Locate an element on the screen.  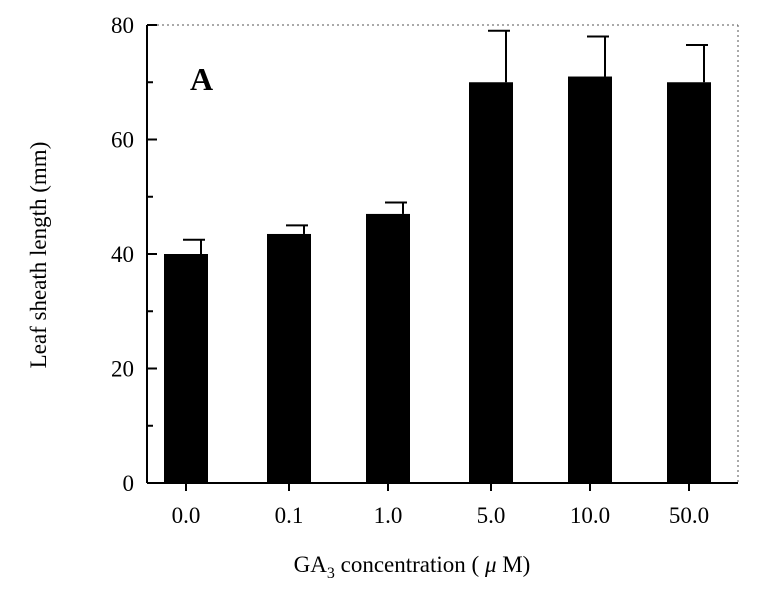
x-axis-title-ga: GA is located at coordinates (311, 564).